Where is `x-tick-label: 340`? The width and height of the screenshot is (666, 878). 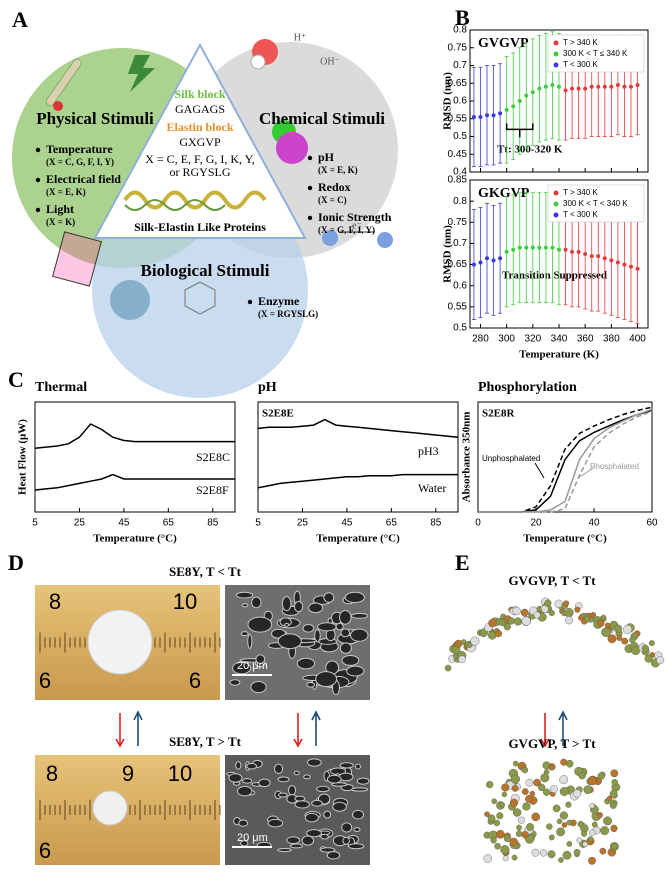 x-tick-label: 340 is located at coordinates (559, 339).